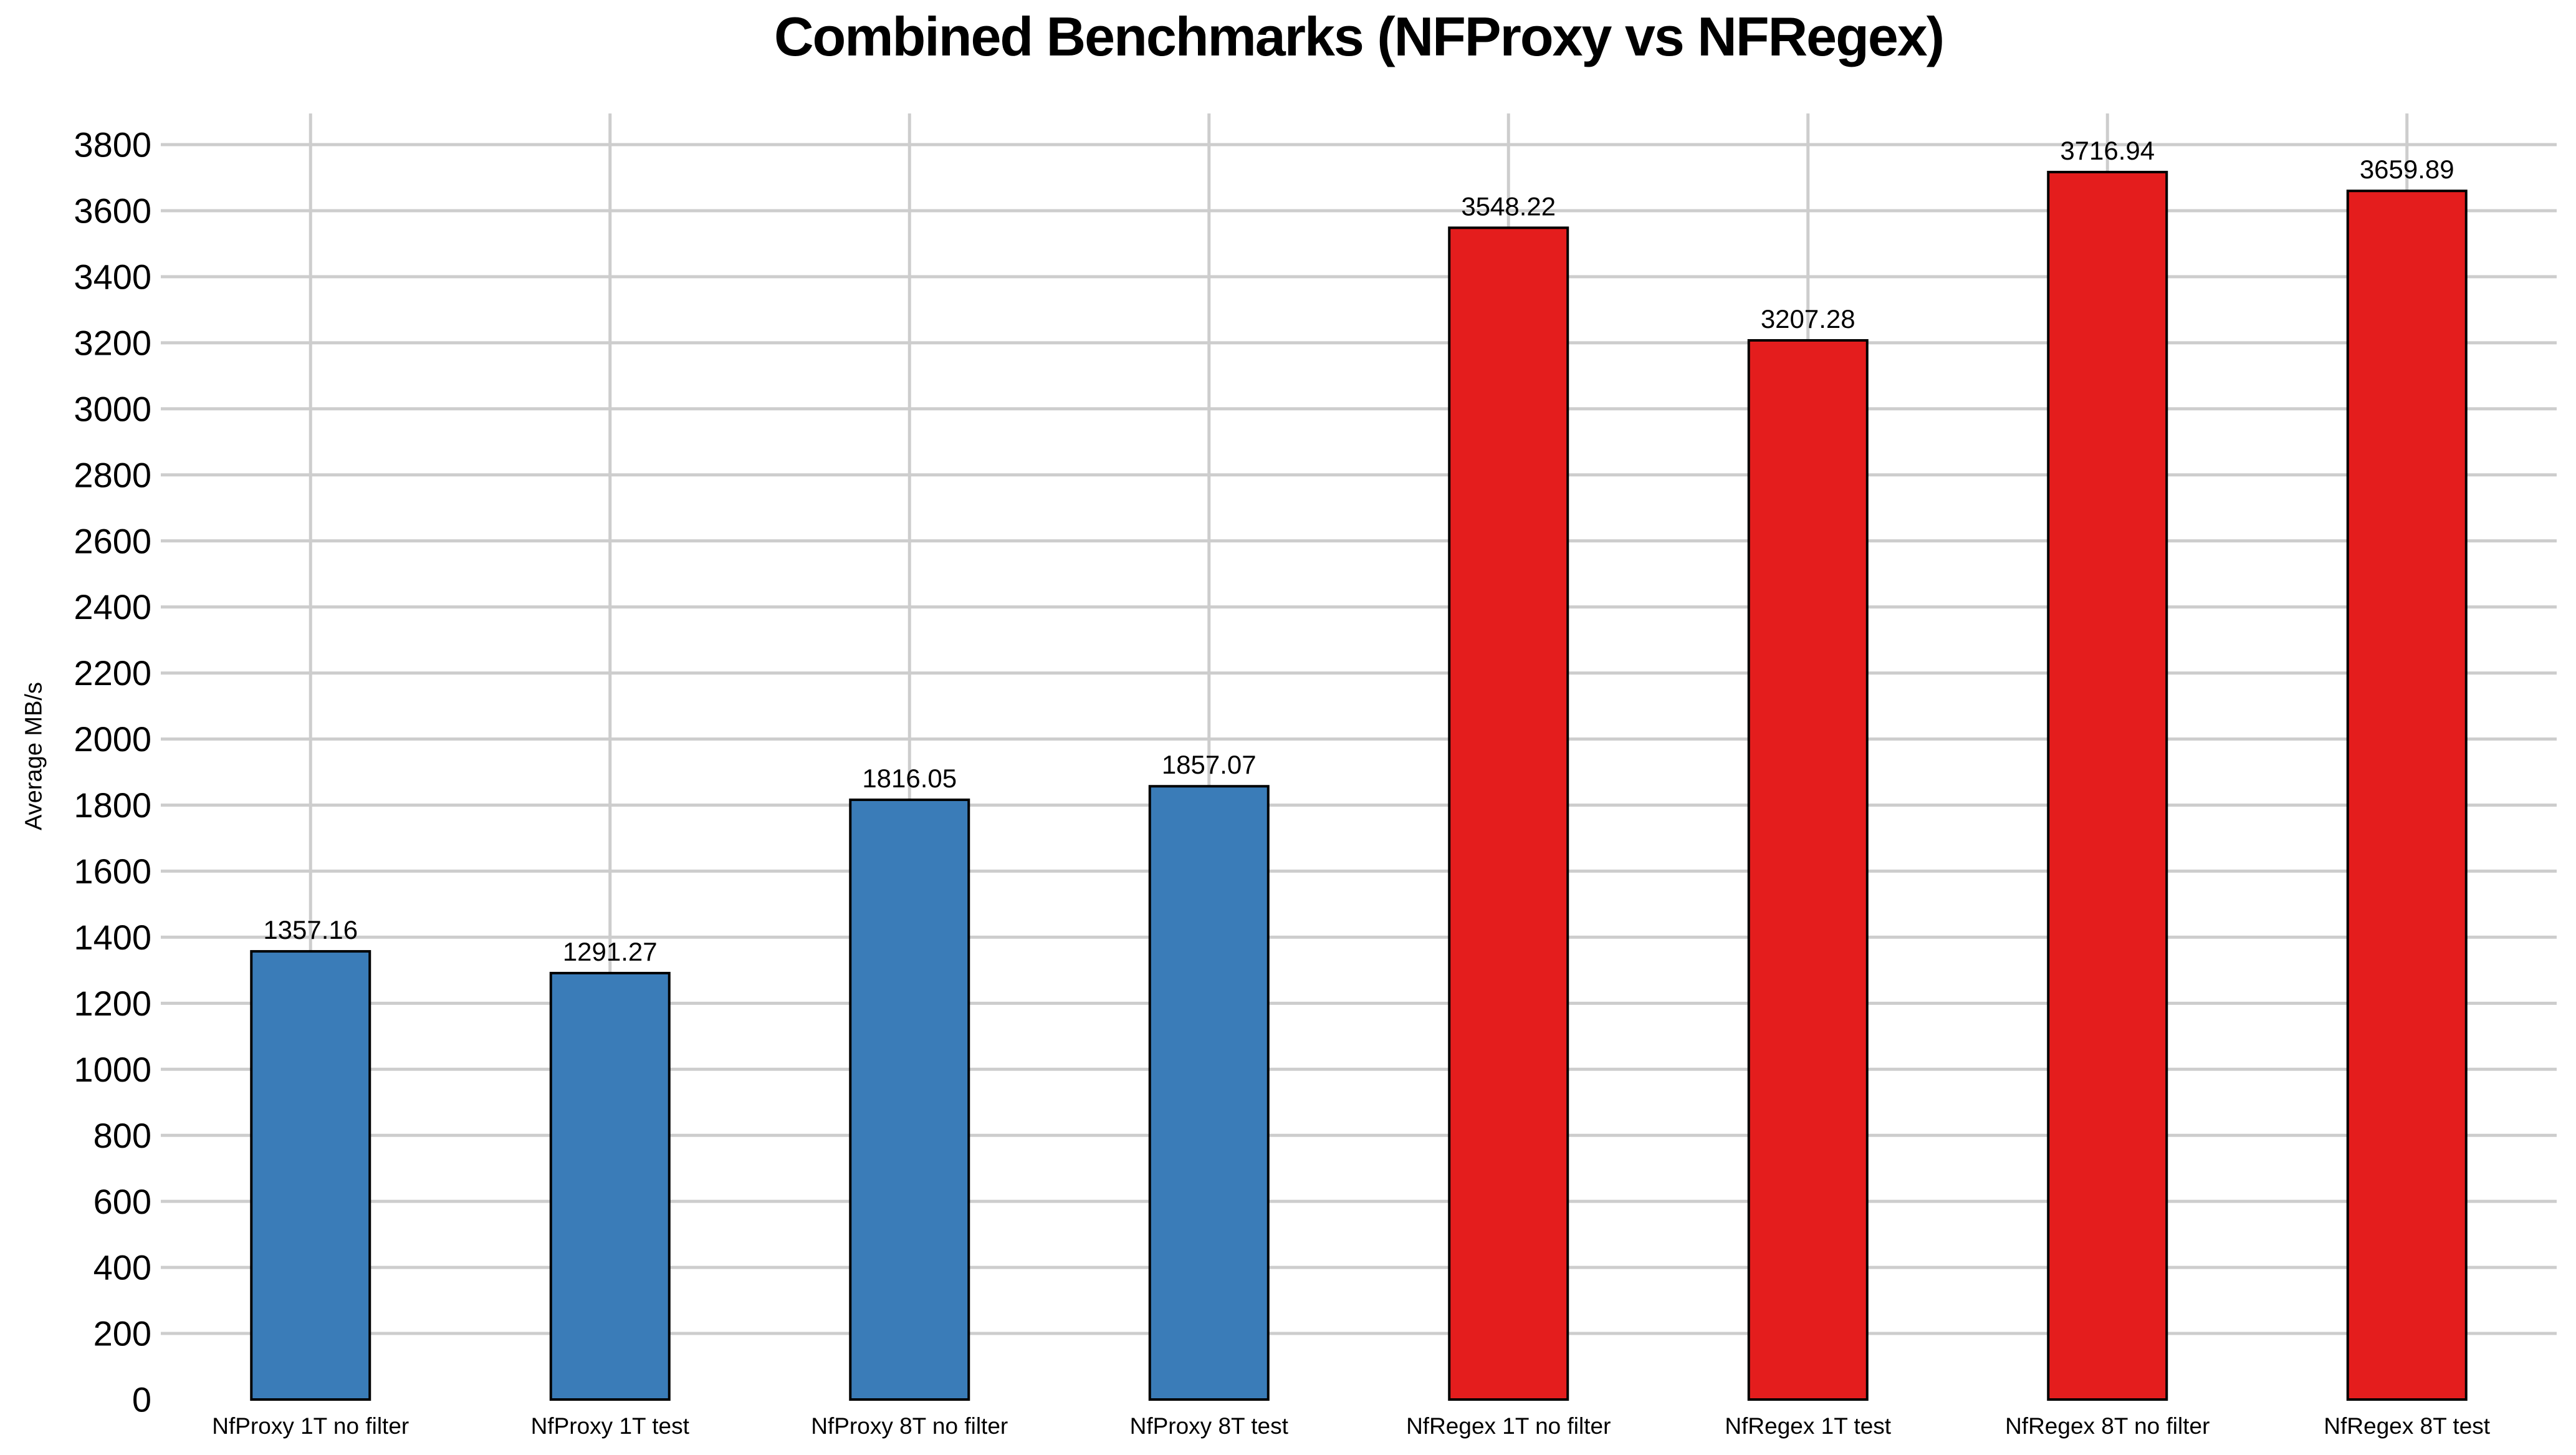 This screenshot has width=2576, height=1455. Describe the element at coordinates (1509, 1426) in the screenshot. I see `x-tick-label-nfregex-1t-no-filter: NfRegex 1T no filter` at that location.